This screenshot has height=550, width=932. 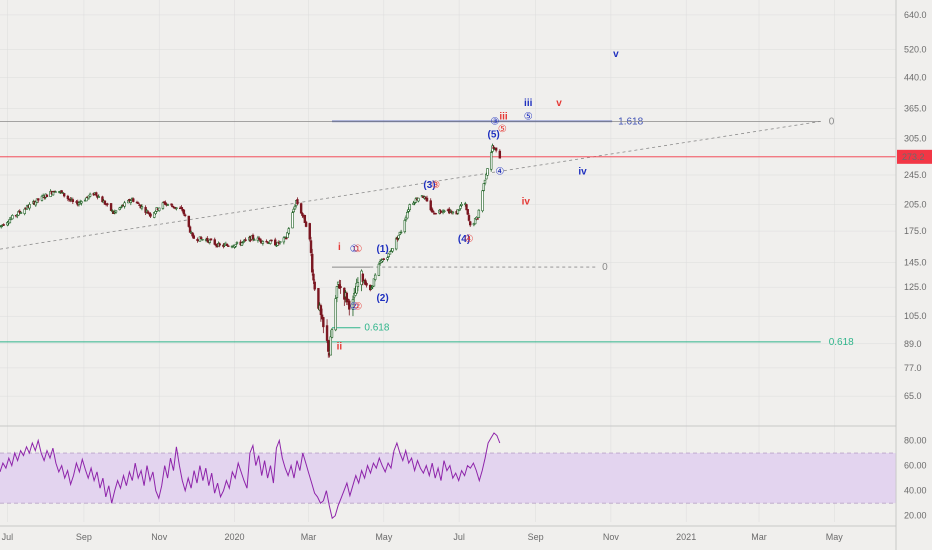 I want to click on wave-label-blue: (2), so click(x=382, y=298).